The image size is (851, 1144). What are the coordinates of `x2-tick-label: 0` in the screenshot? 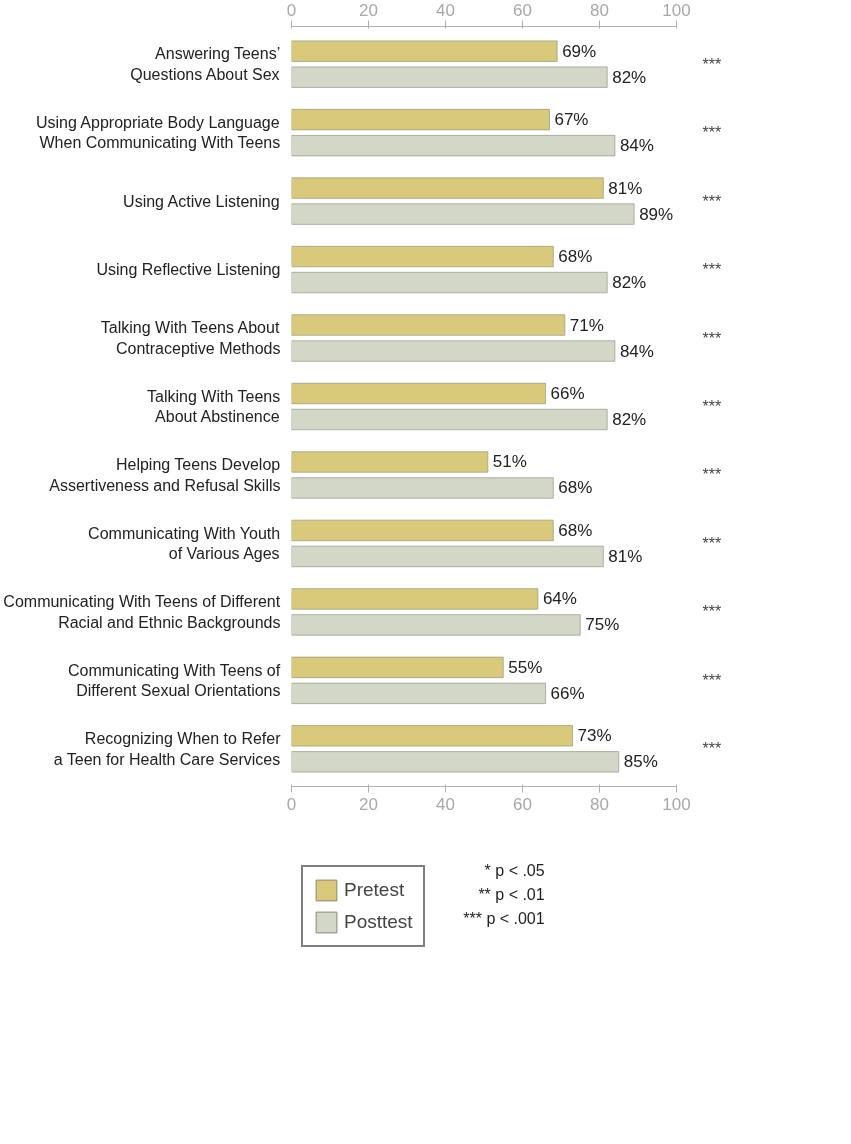 It's located at (291, 804).